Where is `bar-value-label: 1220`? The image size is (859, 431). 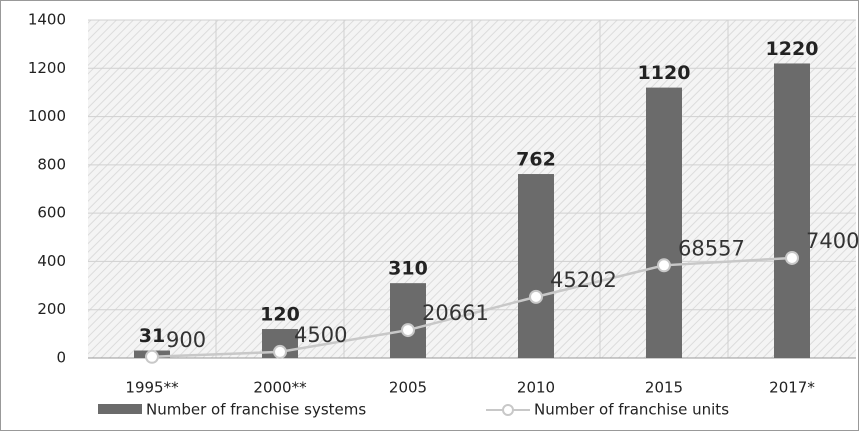 bar-value-label: 1220 is located at coordinates (792, 49).